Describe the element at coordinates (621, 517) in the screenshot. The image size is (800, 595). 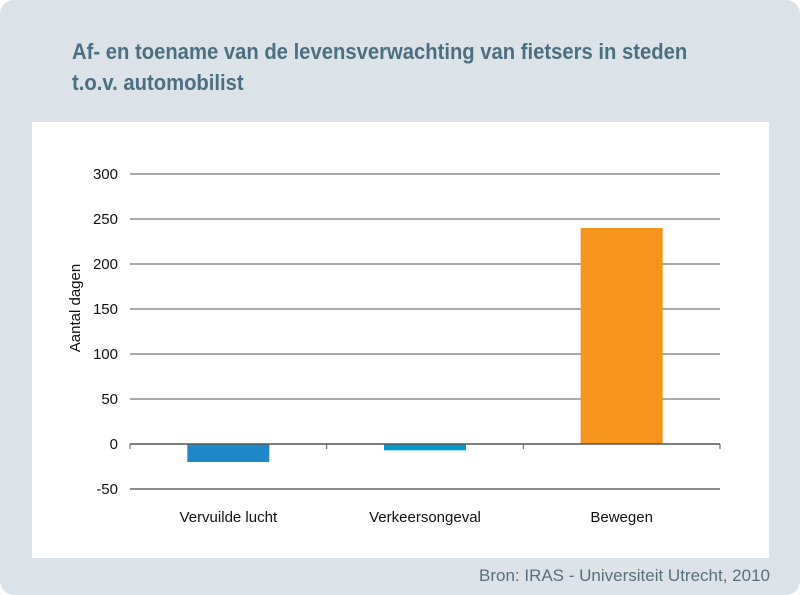
I see `x-tick-label: Bewegen` at that location.